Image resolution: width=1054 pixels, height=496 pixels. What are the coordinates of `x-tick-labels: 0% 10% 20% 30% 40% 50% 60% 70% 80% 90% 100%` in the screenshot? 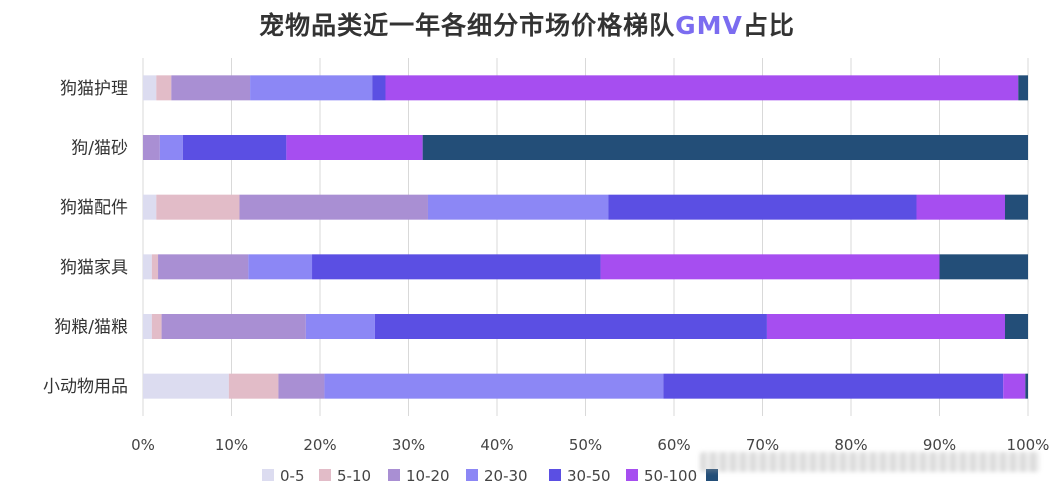 It's located at (590, 445).